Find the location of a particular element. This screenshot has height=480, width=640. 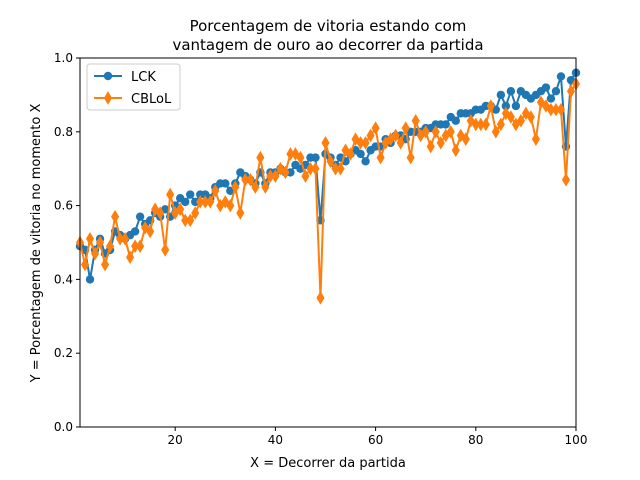

x-tick-label: 60 is located at coordinates (375, 440).